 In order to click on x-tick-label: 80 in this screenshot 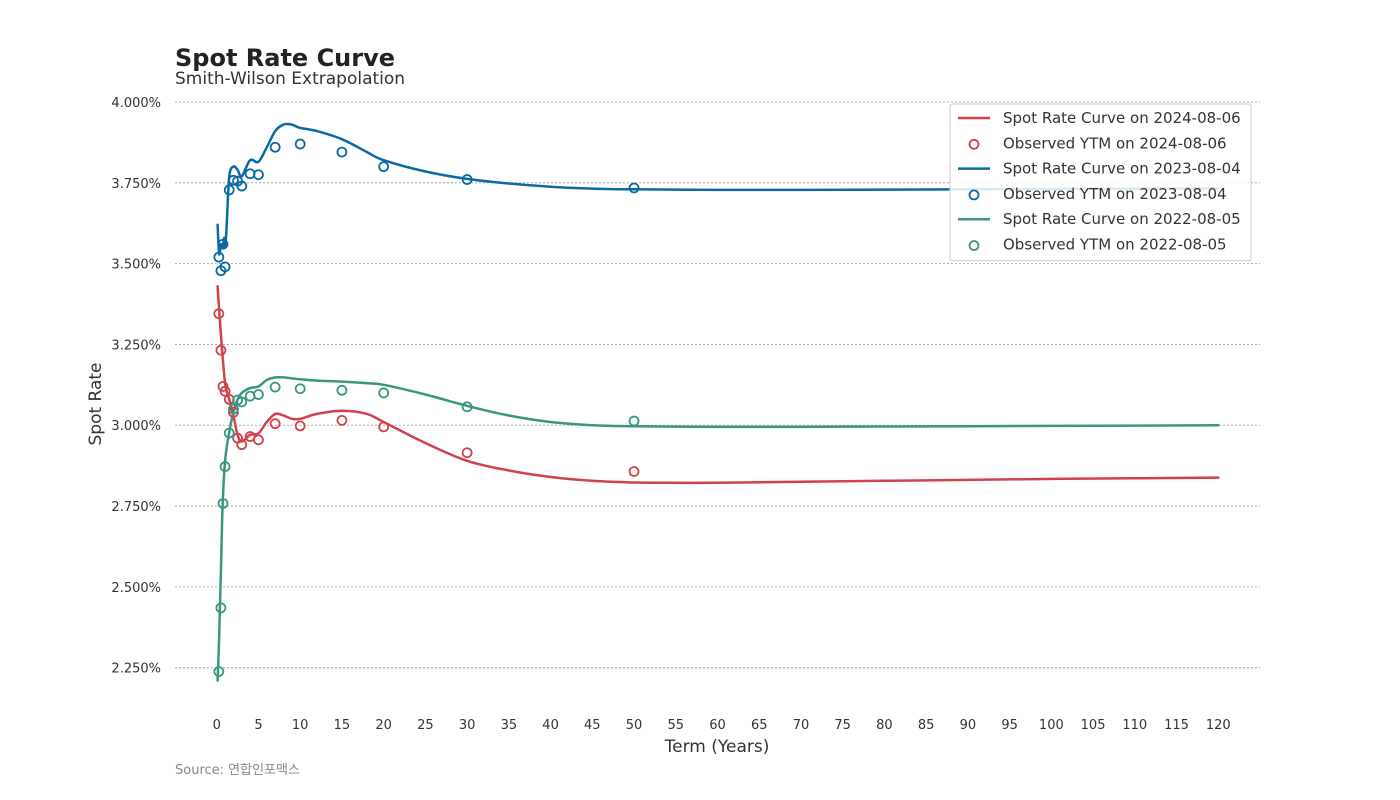, I will do `click(884, 725)`.